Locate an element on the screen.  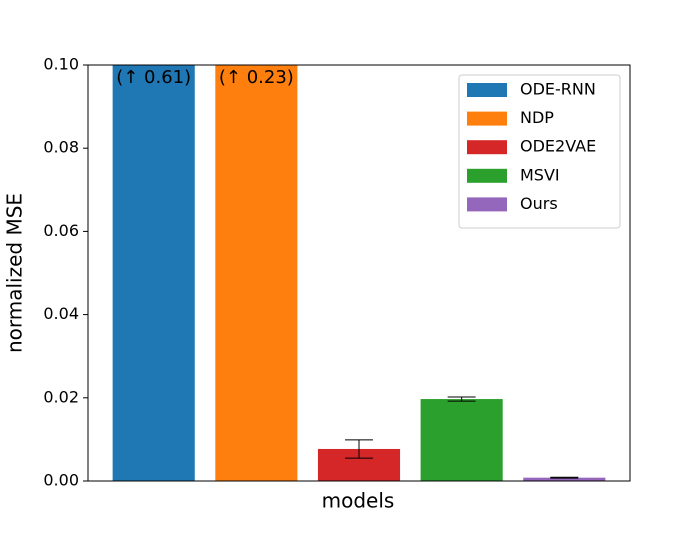
y-tick-label: 0.10 is located at coordinates (61, 64).